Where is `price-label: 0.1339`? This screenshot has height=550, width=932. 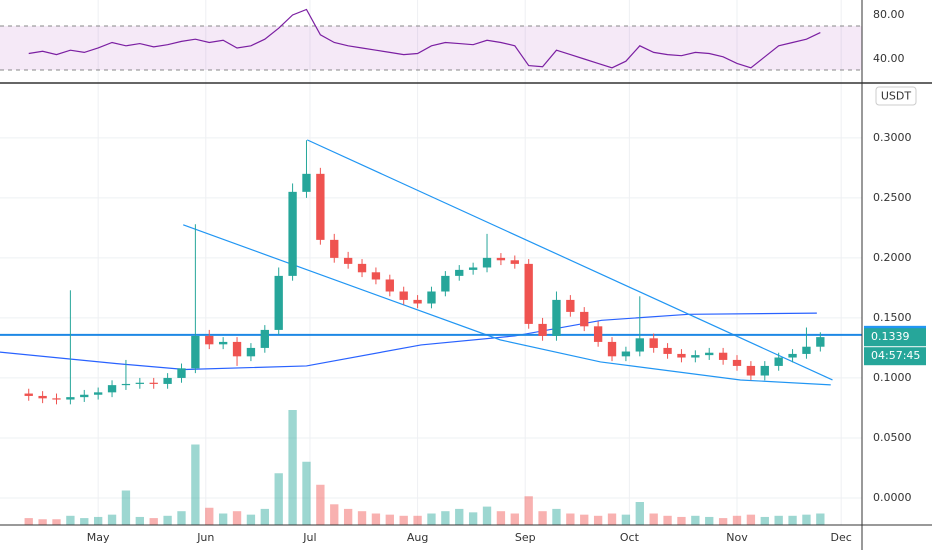
price-label: 0.1339 is located at coordinates (890, 336).